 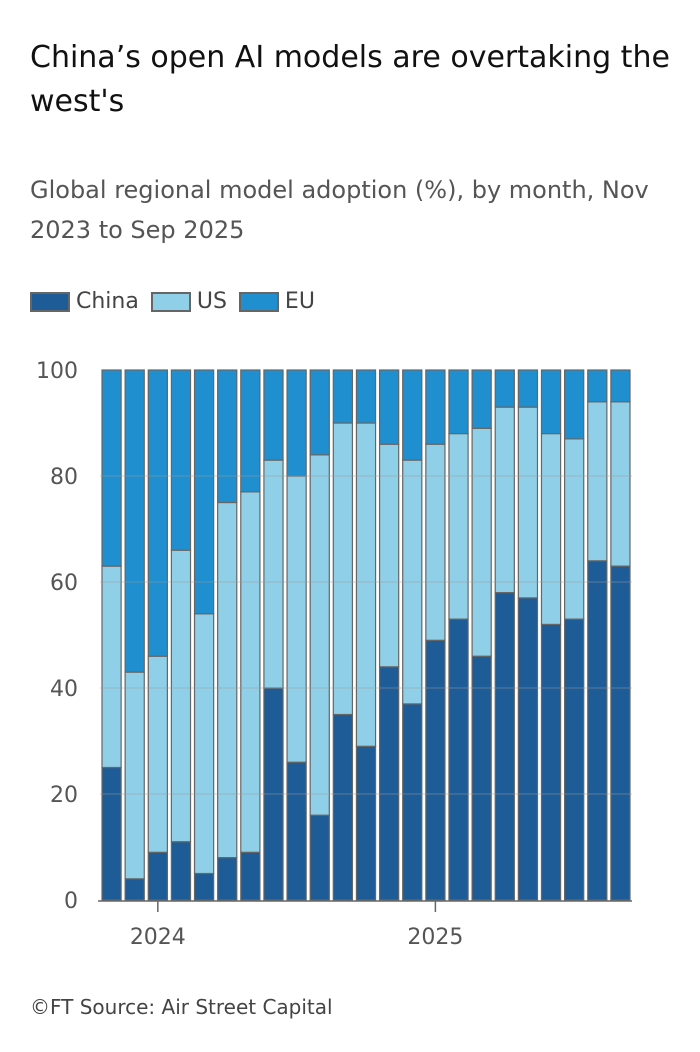 I want to click on legend: China US EU, so click(x=172, y=301).